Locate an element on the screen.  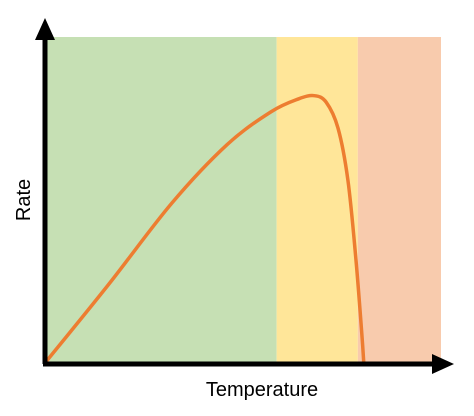
x-axis-label: Temperature is located at coordinates (262, 390).